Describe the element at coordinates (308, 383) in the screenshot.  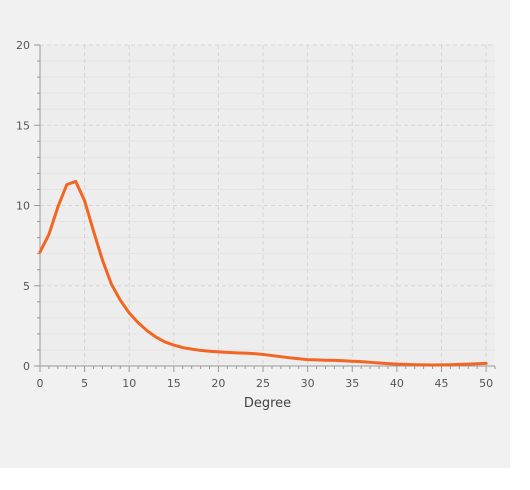
I see `x-tick-label: 30` at that location.